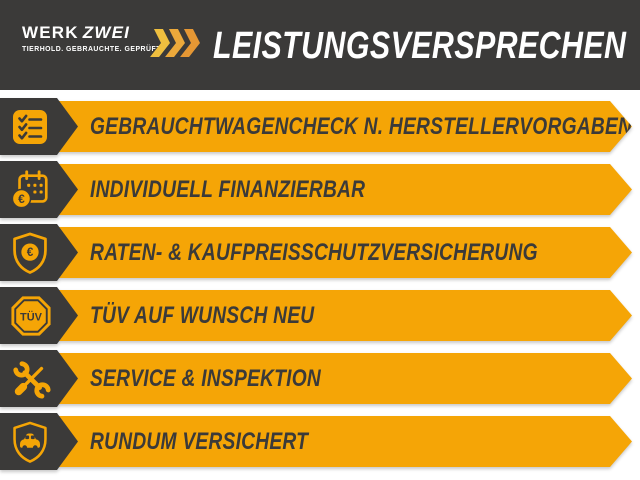 The width and height of the screenshot is (640, 480). I want to click on promise-row-service: SERVICE & INSPEKTION, so click(320, 378).